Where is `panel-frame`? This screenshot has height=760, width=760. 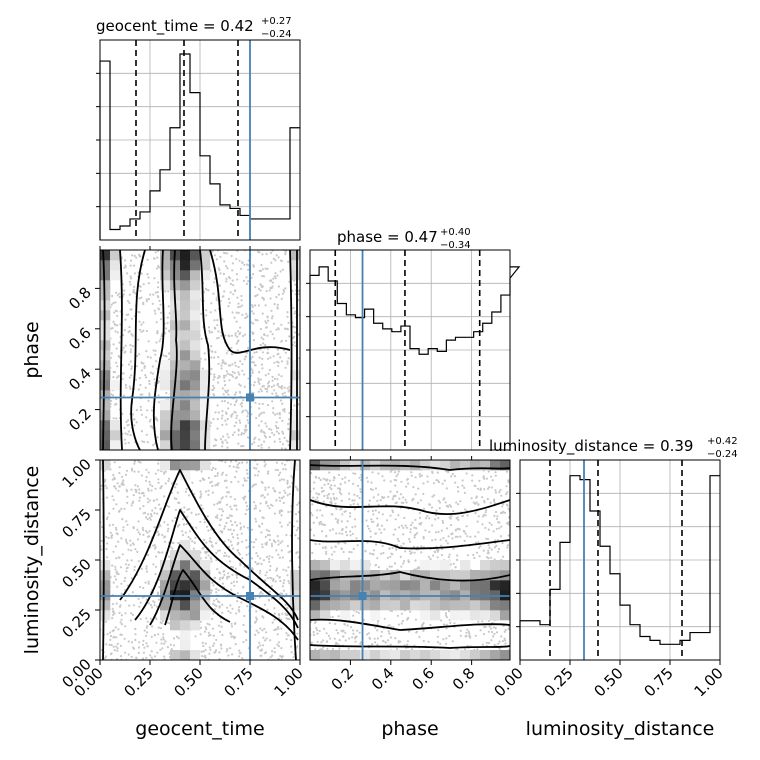 panel-frame is located at coordinates (200, 140).